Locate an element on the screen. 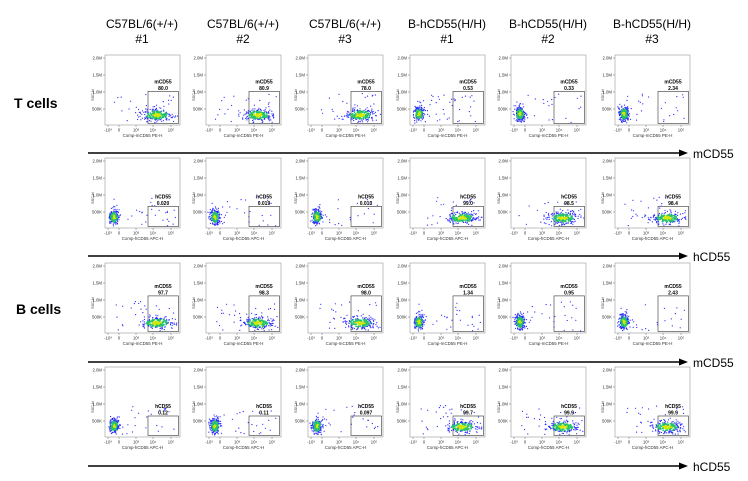  gate-percent-label: 0.11 is located at coordinates (264, 414).